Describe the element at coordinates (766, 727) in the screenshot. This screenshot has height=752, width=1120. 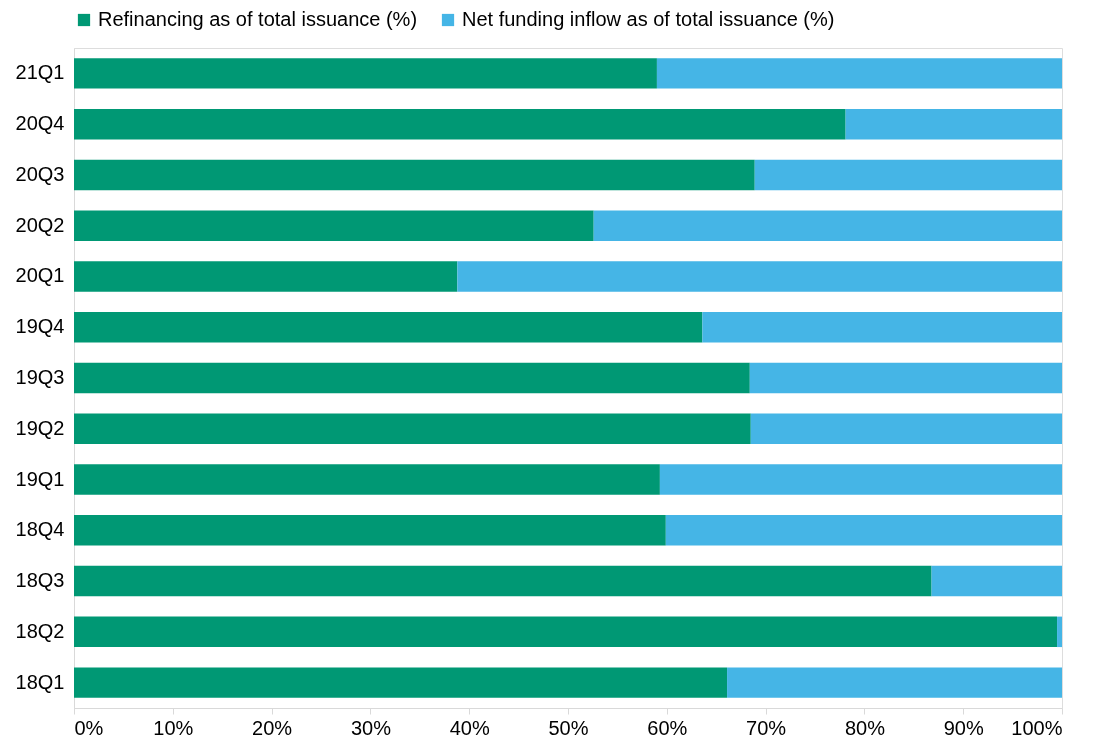
I see `x-tick-label: 70%` at that location.